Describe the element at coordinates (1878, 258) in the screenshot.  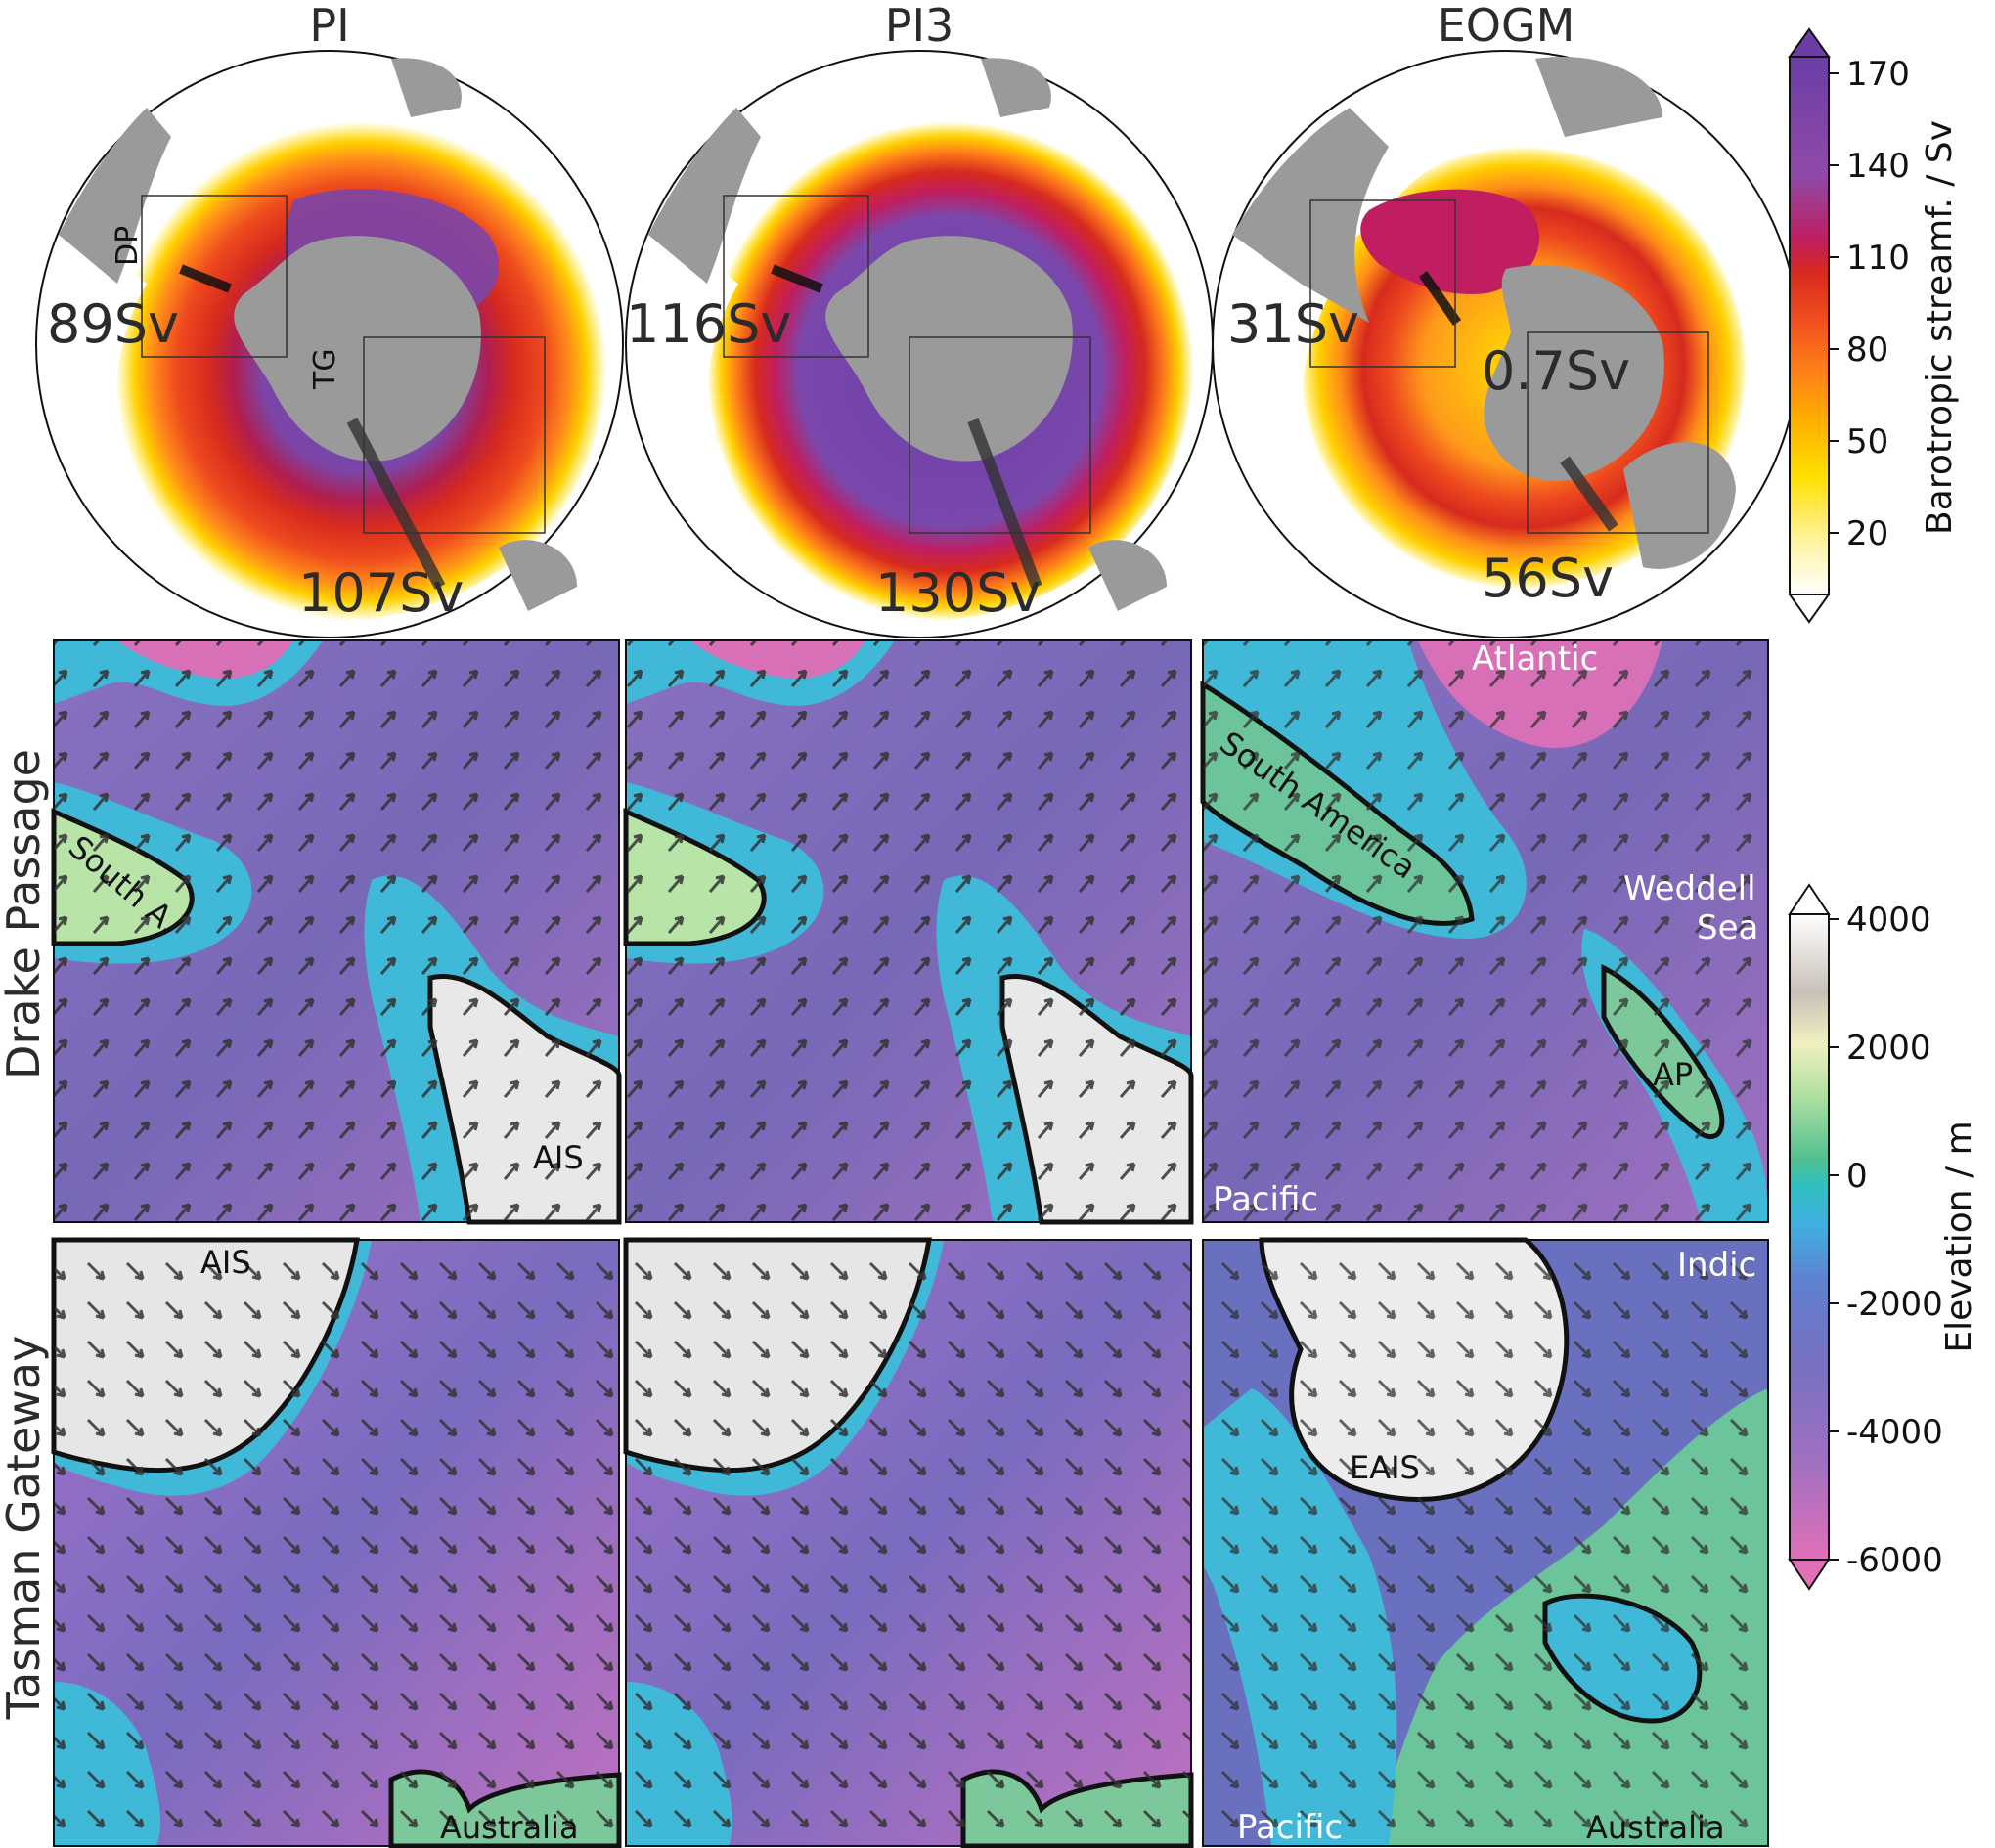
I see `colorbar-tick-label: 110` at that location.